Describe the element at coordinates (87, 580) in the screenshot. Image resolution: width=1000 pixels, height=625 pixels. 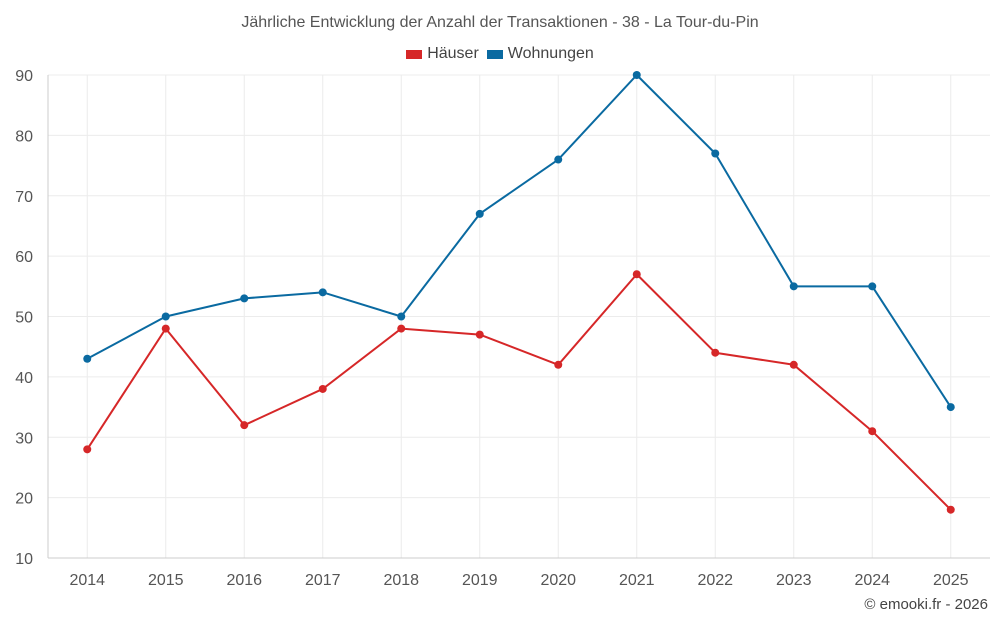
I see `x-tick-label: 2014` at that location.